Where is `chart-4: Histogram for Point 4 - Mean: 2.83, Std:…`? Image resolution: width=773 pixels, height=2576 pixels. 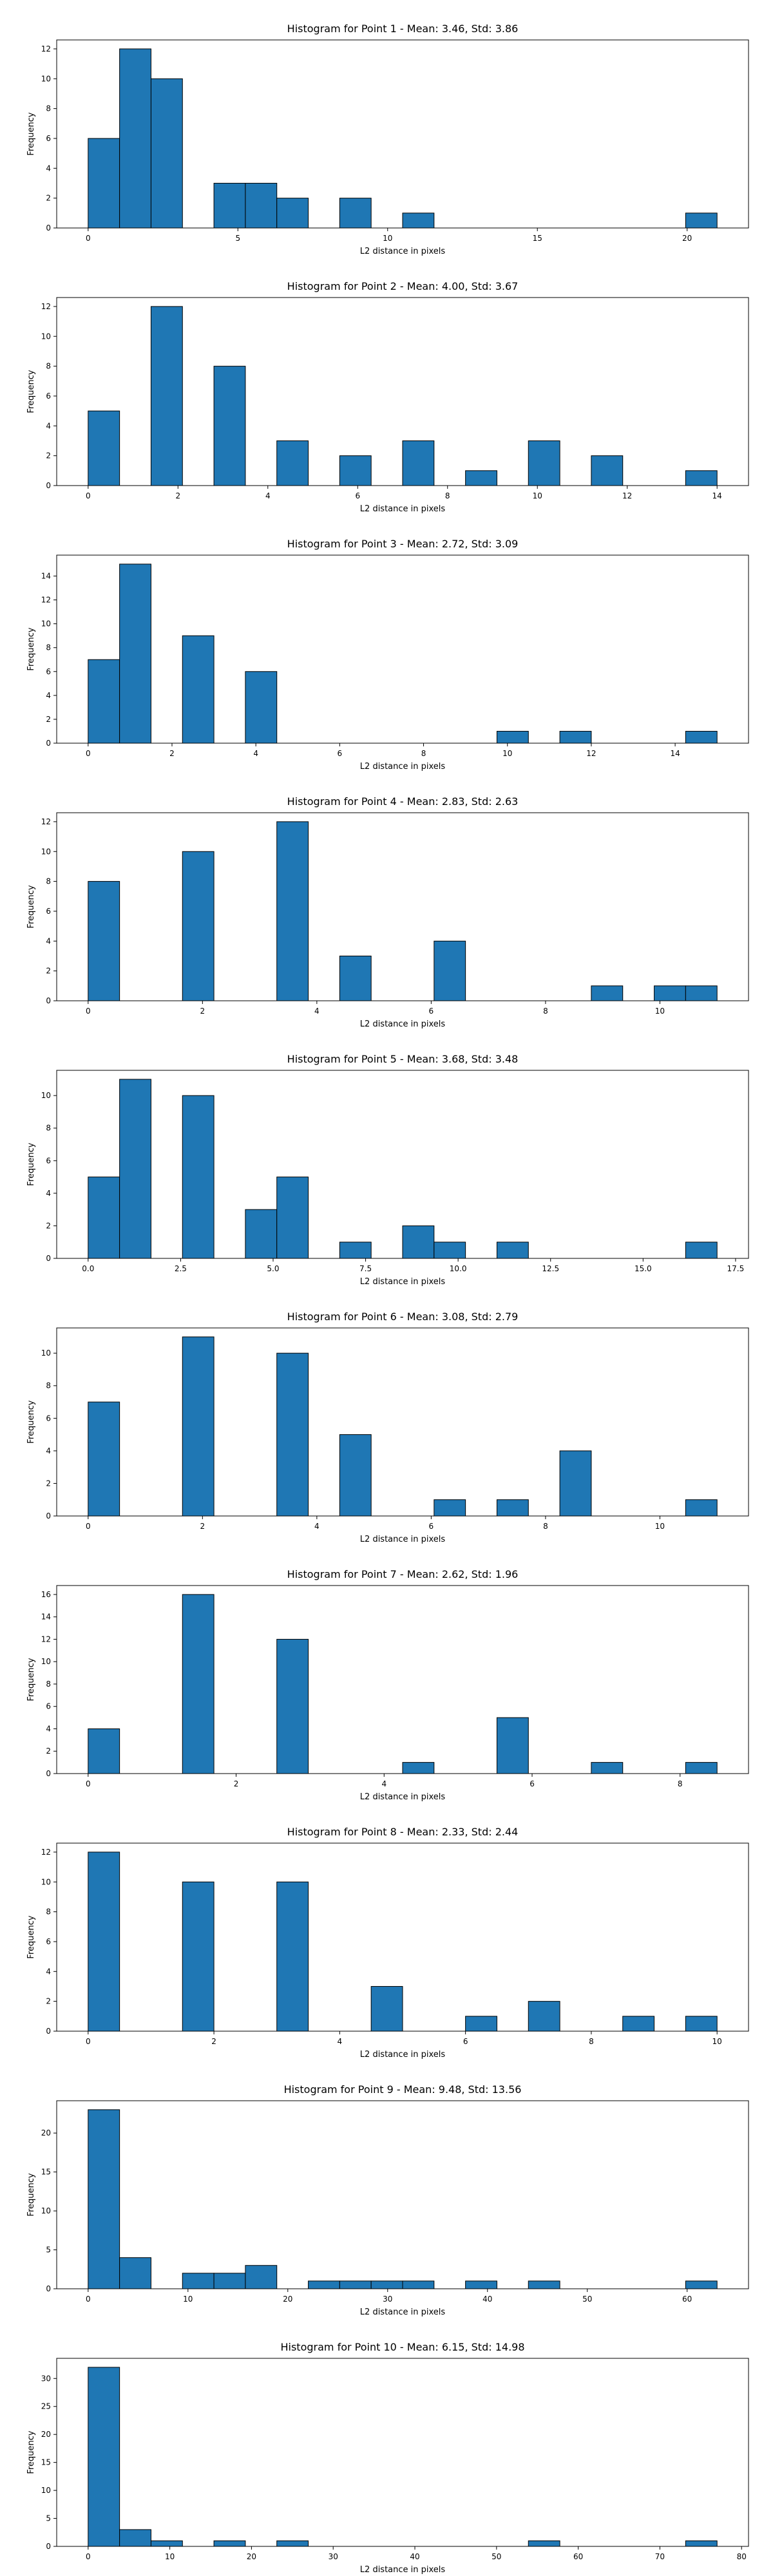
chart-4: Histogram for Point 4 - Mean: 2.83, Std:… is located at coordinates (387, 912).